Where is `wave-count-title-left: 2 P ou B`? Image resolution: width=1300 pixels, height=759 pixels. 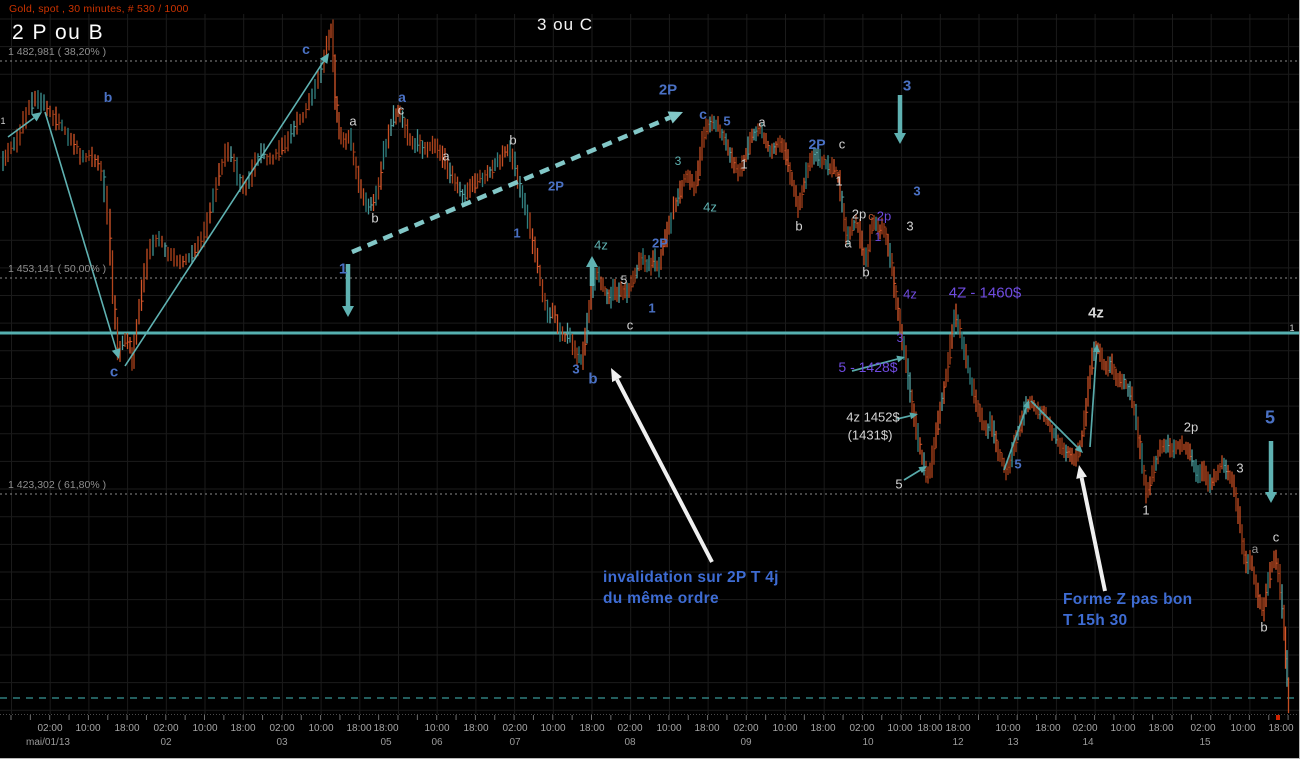 wave-count-title-left: 2 P ou B is located at coordinates (58, 32).